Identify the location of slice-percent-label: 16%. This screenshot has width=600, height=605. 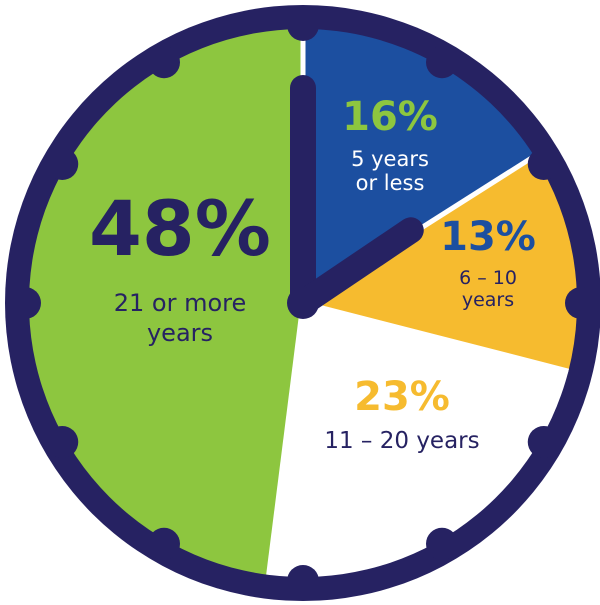
(390, 117).